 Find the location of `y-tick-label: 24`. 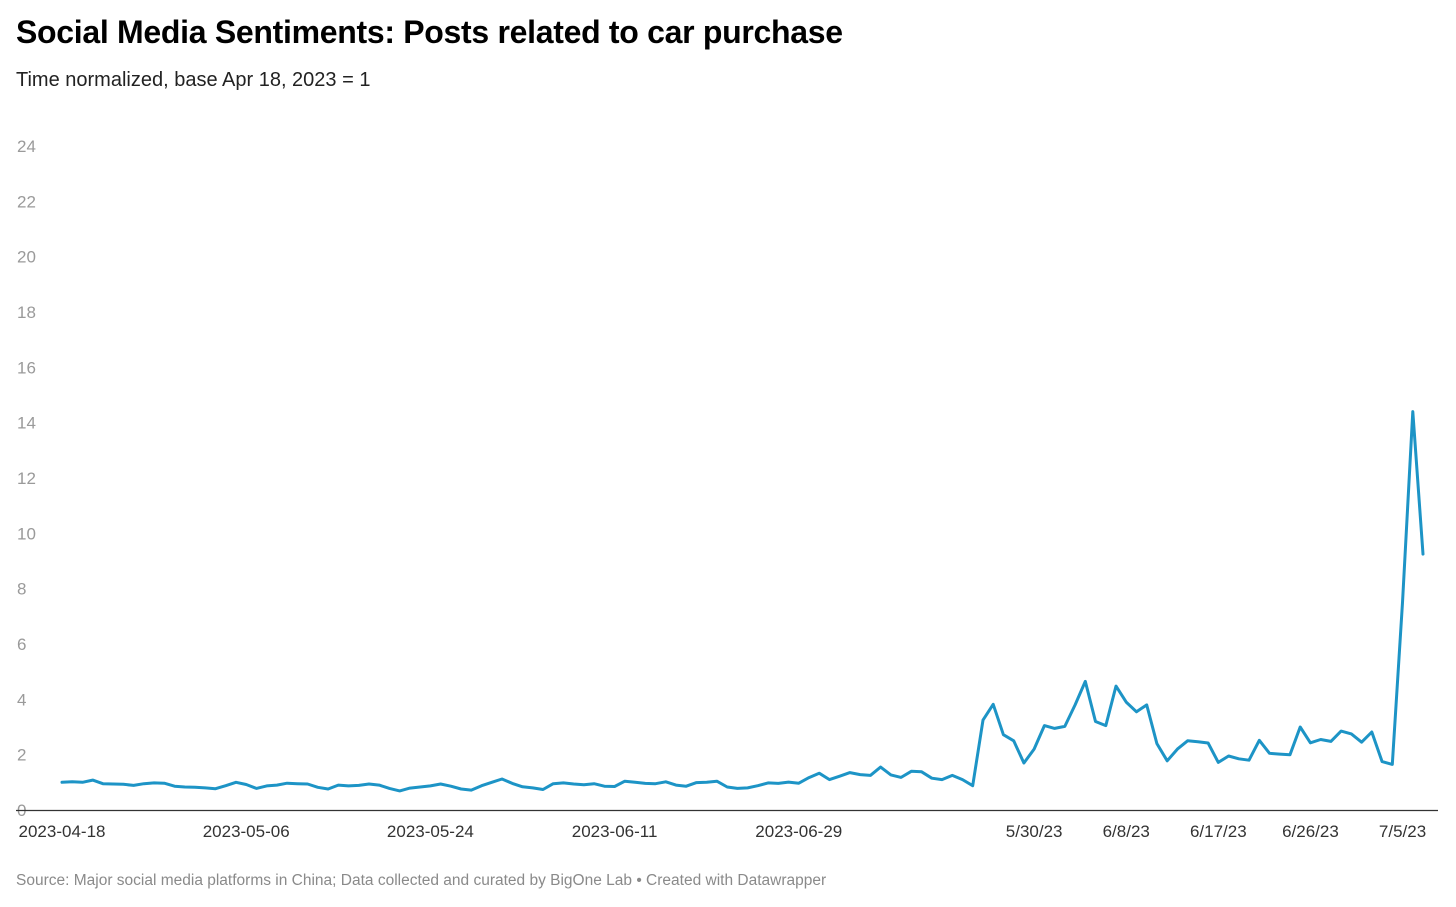

y-tick-label: 24 is located at coordinates (26, 146).